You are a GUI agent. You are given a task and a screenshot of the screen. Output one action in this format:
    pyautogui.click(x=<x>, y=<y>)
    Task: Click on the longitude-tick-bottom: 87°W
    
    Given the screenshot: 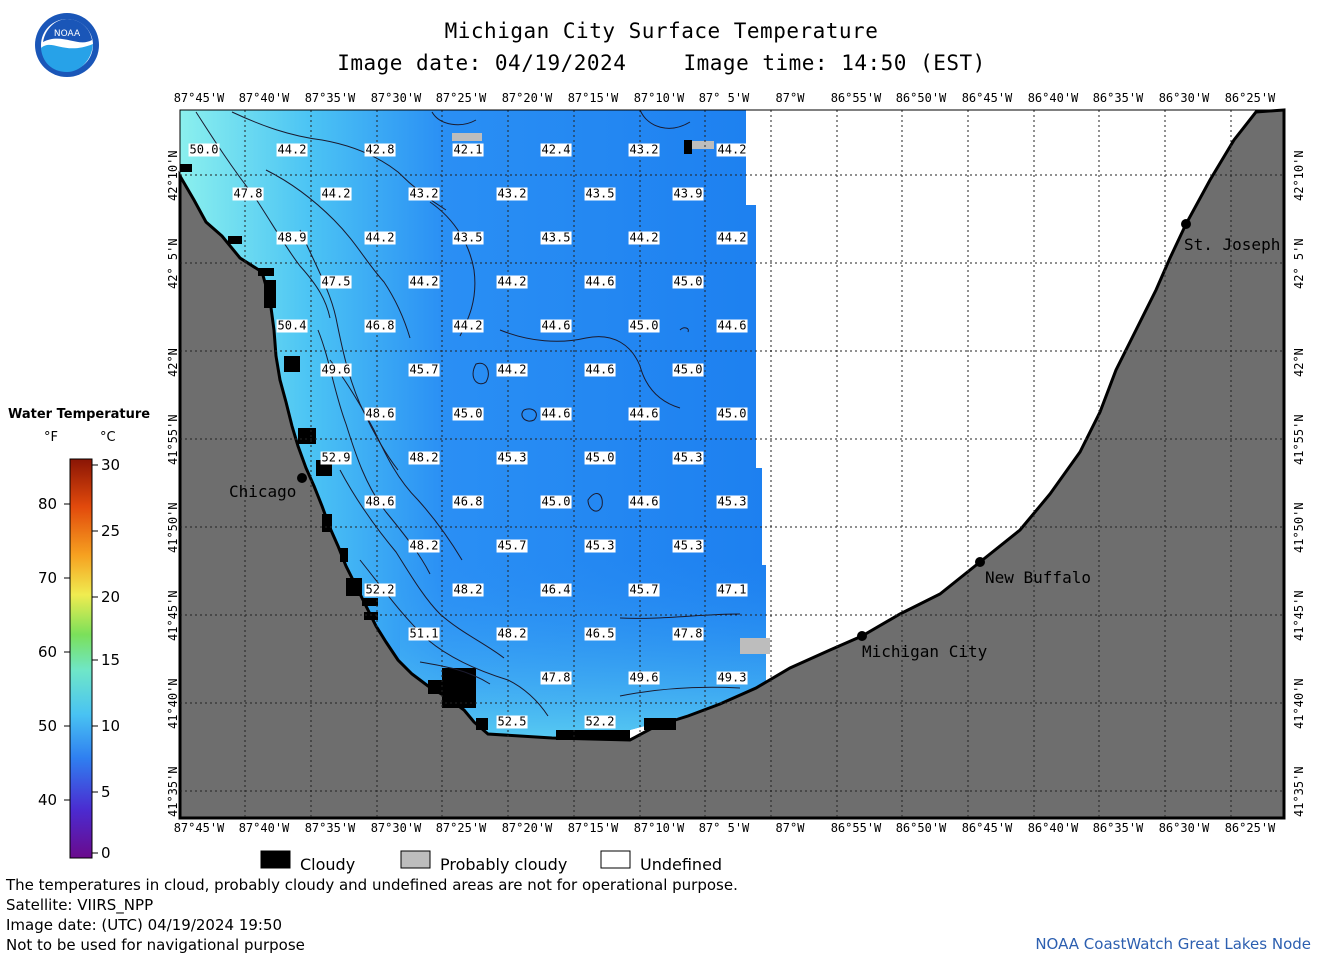 What is the action you would take?
    pyautogui.click(x=790, y=828)
    